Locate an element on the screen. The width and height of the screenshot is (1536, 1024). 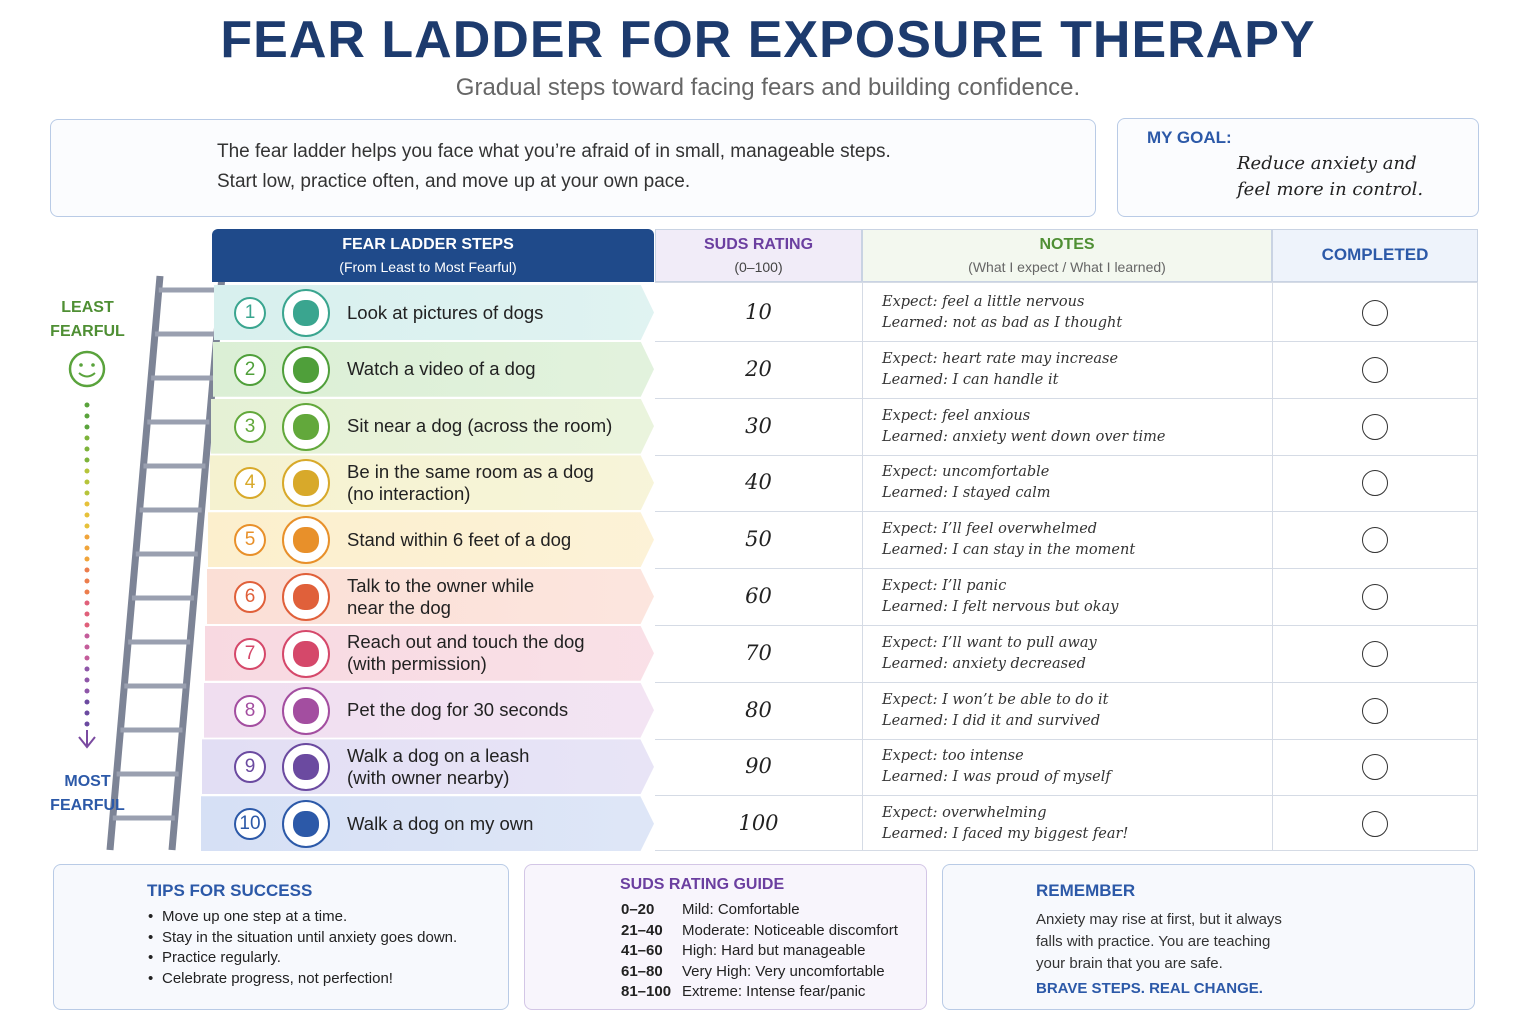
scale-text: FEARFUL is located at coordinates (87, 805).